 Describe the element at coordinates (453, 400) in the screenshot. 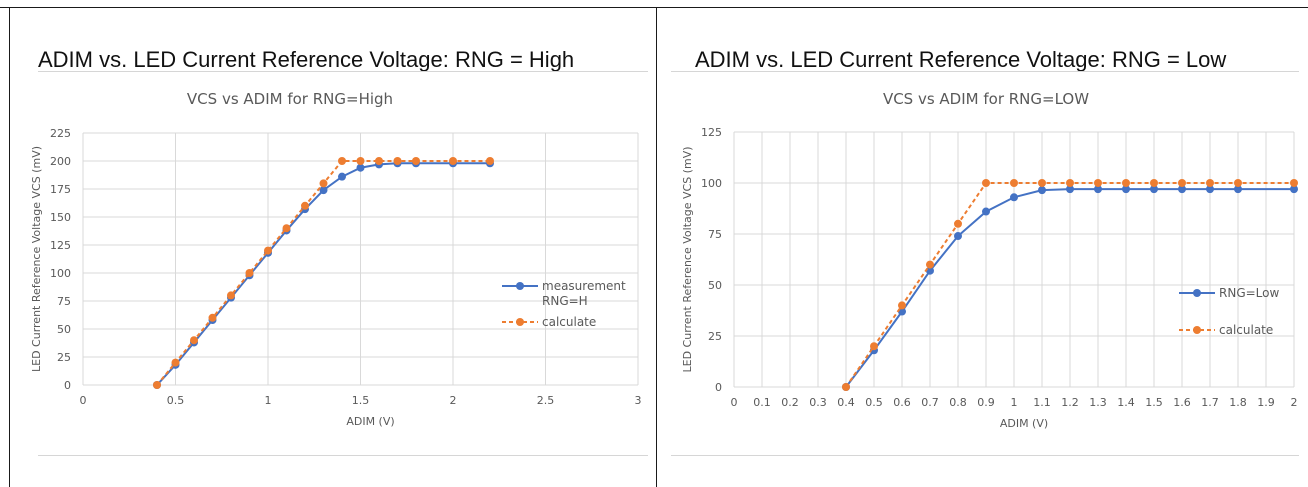

I see `x-tick-label: 2` at that location.